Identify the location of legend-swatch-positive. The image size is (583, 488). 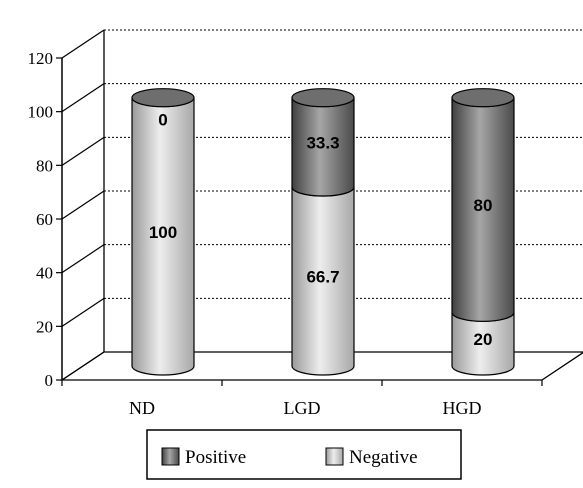
(170, 456).